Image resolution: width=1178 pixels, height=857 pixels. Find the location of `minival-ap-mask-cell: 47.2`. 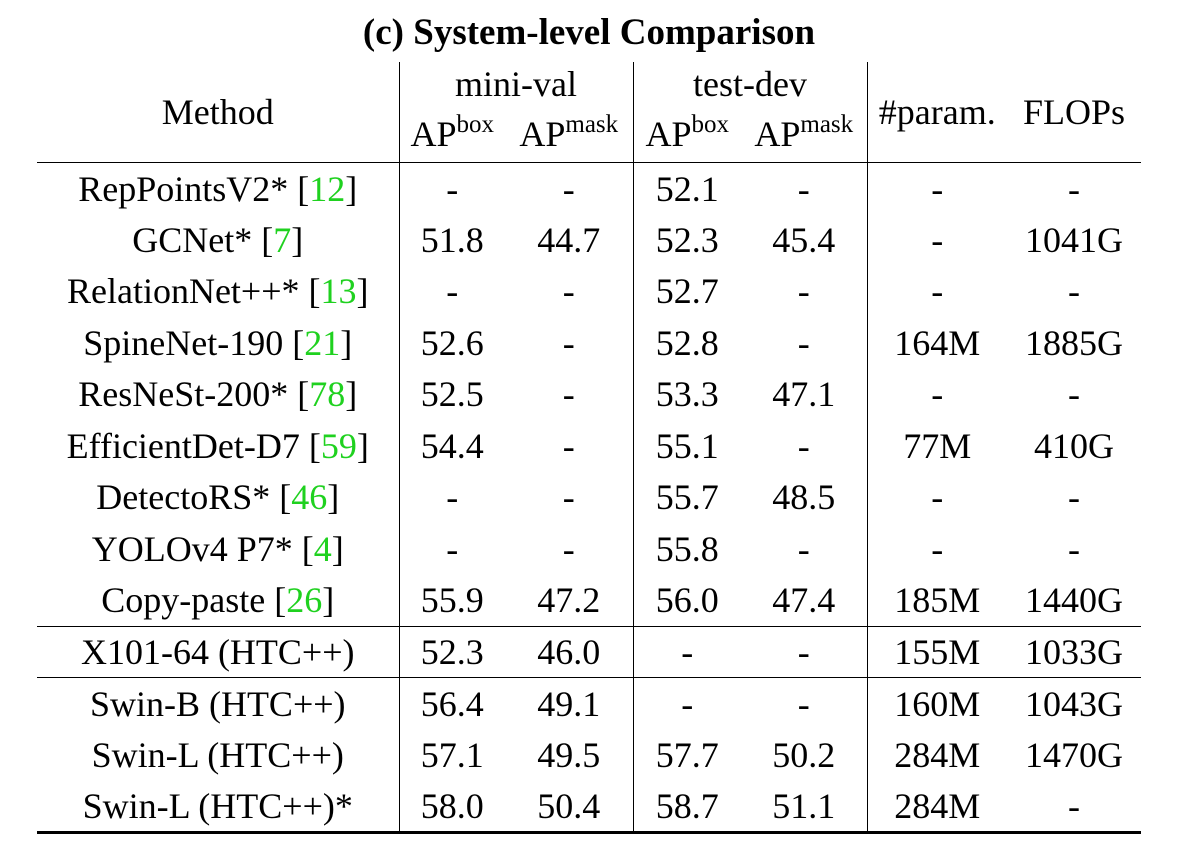

minival-ap-mask-cell: 47.2 is located at coordinates (569, 600).